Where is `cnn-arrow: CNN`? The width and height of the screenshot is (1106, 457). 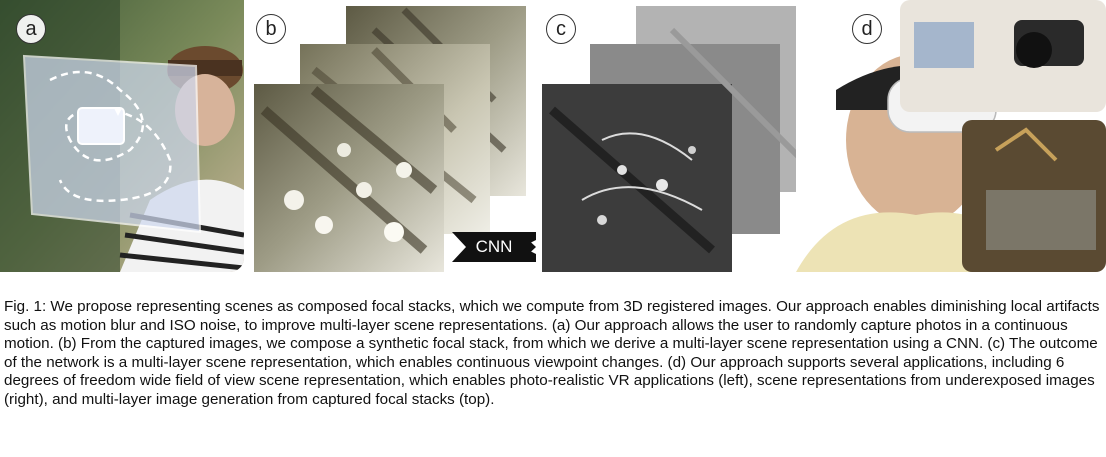
cnn-arrow: CNN is located at coordinates (494, 247).